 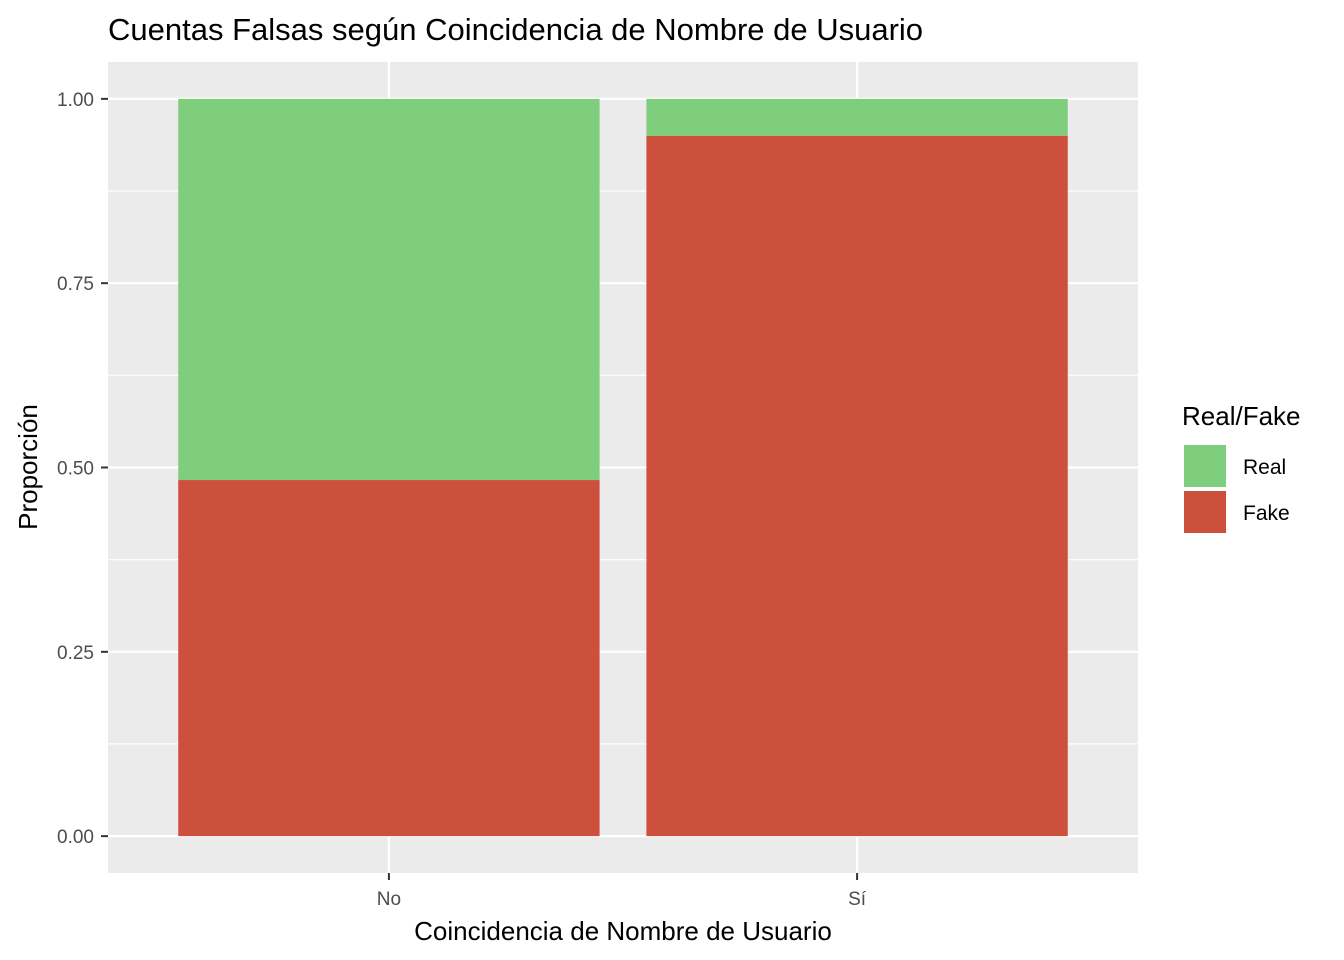 What do you see at coordinates (1241, 416) in the screenshot?
I see `legend-title: Real/Fake` at bounding box center [1241, 416].